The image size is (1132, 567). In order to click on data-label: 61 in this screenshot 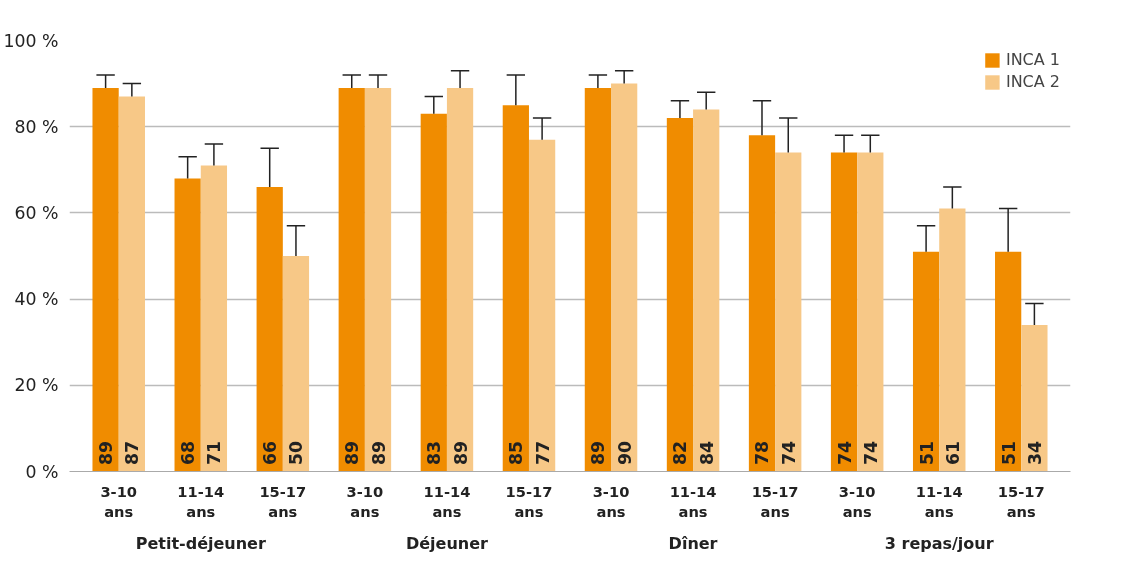, I will do `click(952, 453)`.